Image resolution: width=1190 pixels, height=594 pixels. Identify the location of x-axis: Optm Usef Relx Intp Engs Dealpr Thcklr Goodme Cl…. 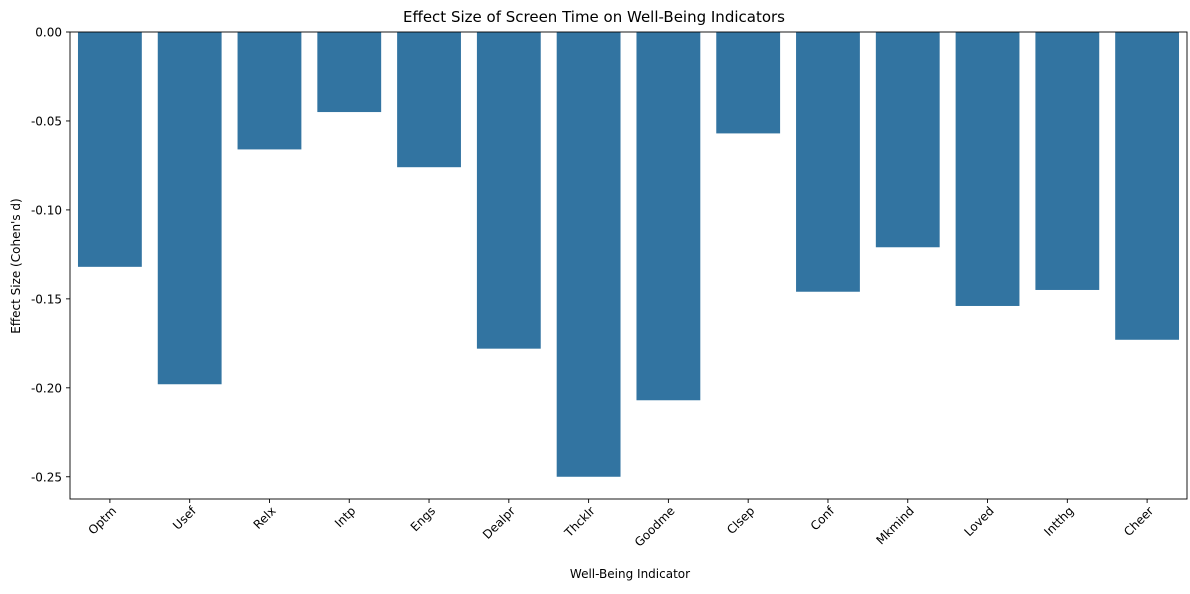
(621, 524).